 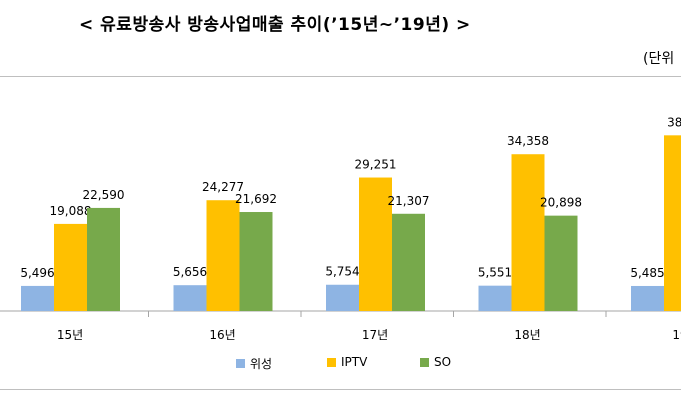 I want to click on x-tick-label-17년: 17년, so click(x=375, y=335).